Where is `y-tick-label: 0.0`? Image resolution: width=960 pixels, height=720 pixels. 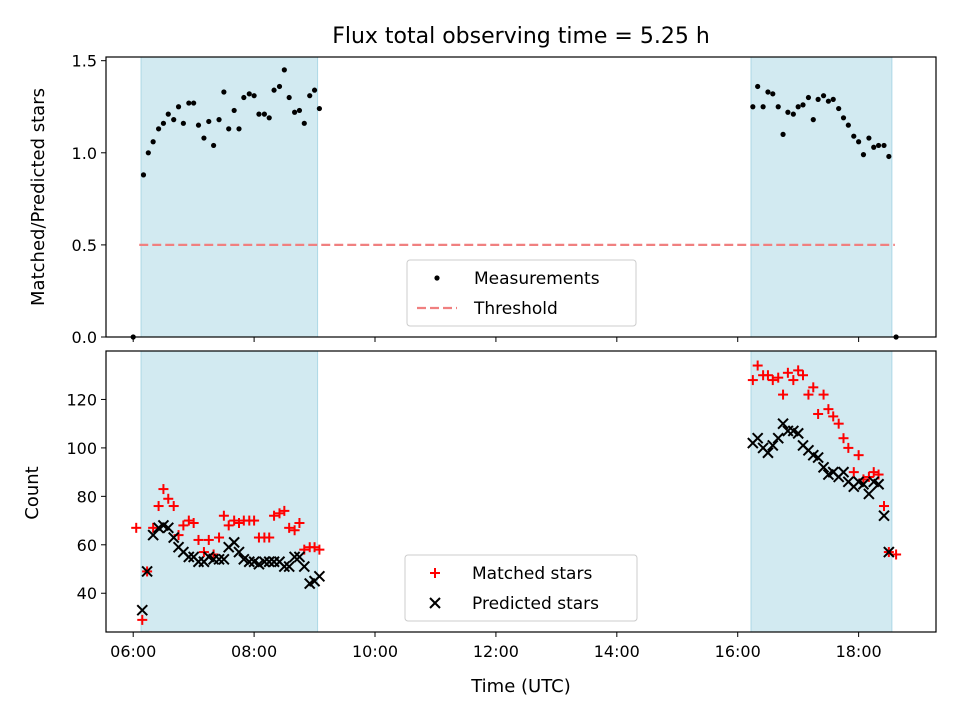
y-tick-label: 0.0 is located at coordinates (84, 337).